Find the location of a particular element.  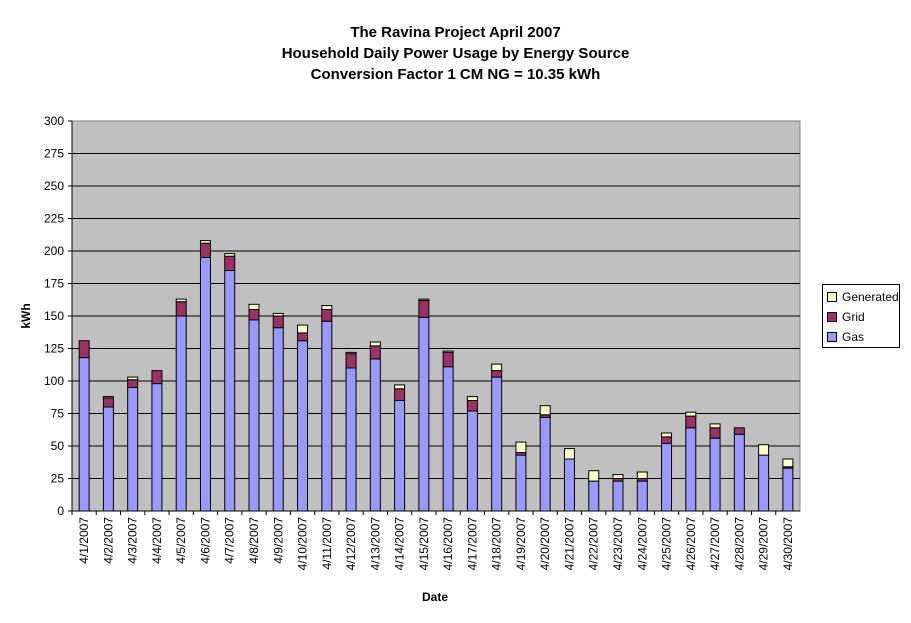

x-tick-label: 4/1/2007 is located at coordinates (84, 540).